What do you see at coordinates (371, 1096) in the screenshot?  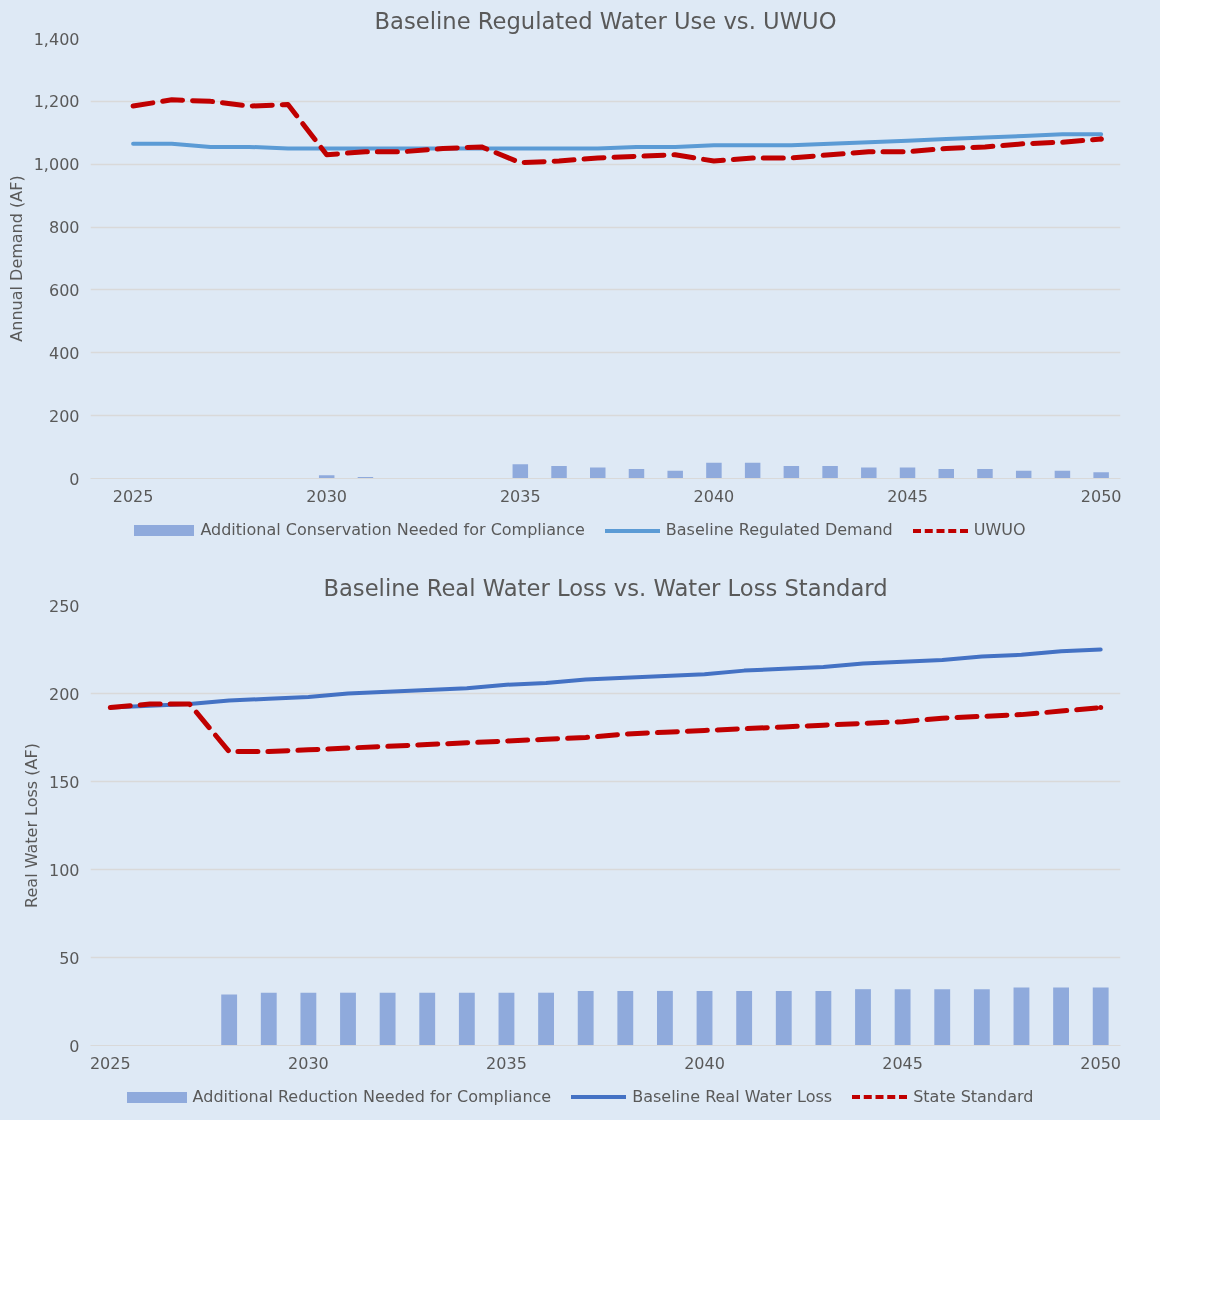 I see `legend-label: Additional Reduction Needed for Compliance` at bounding box center [371, 1096].